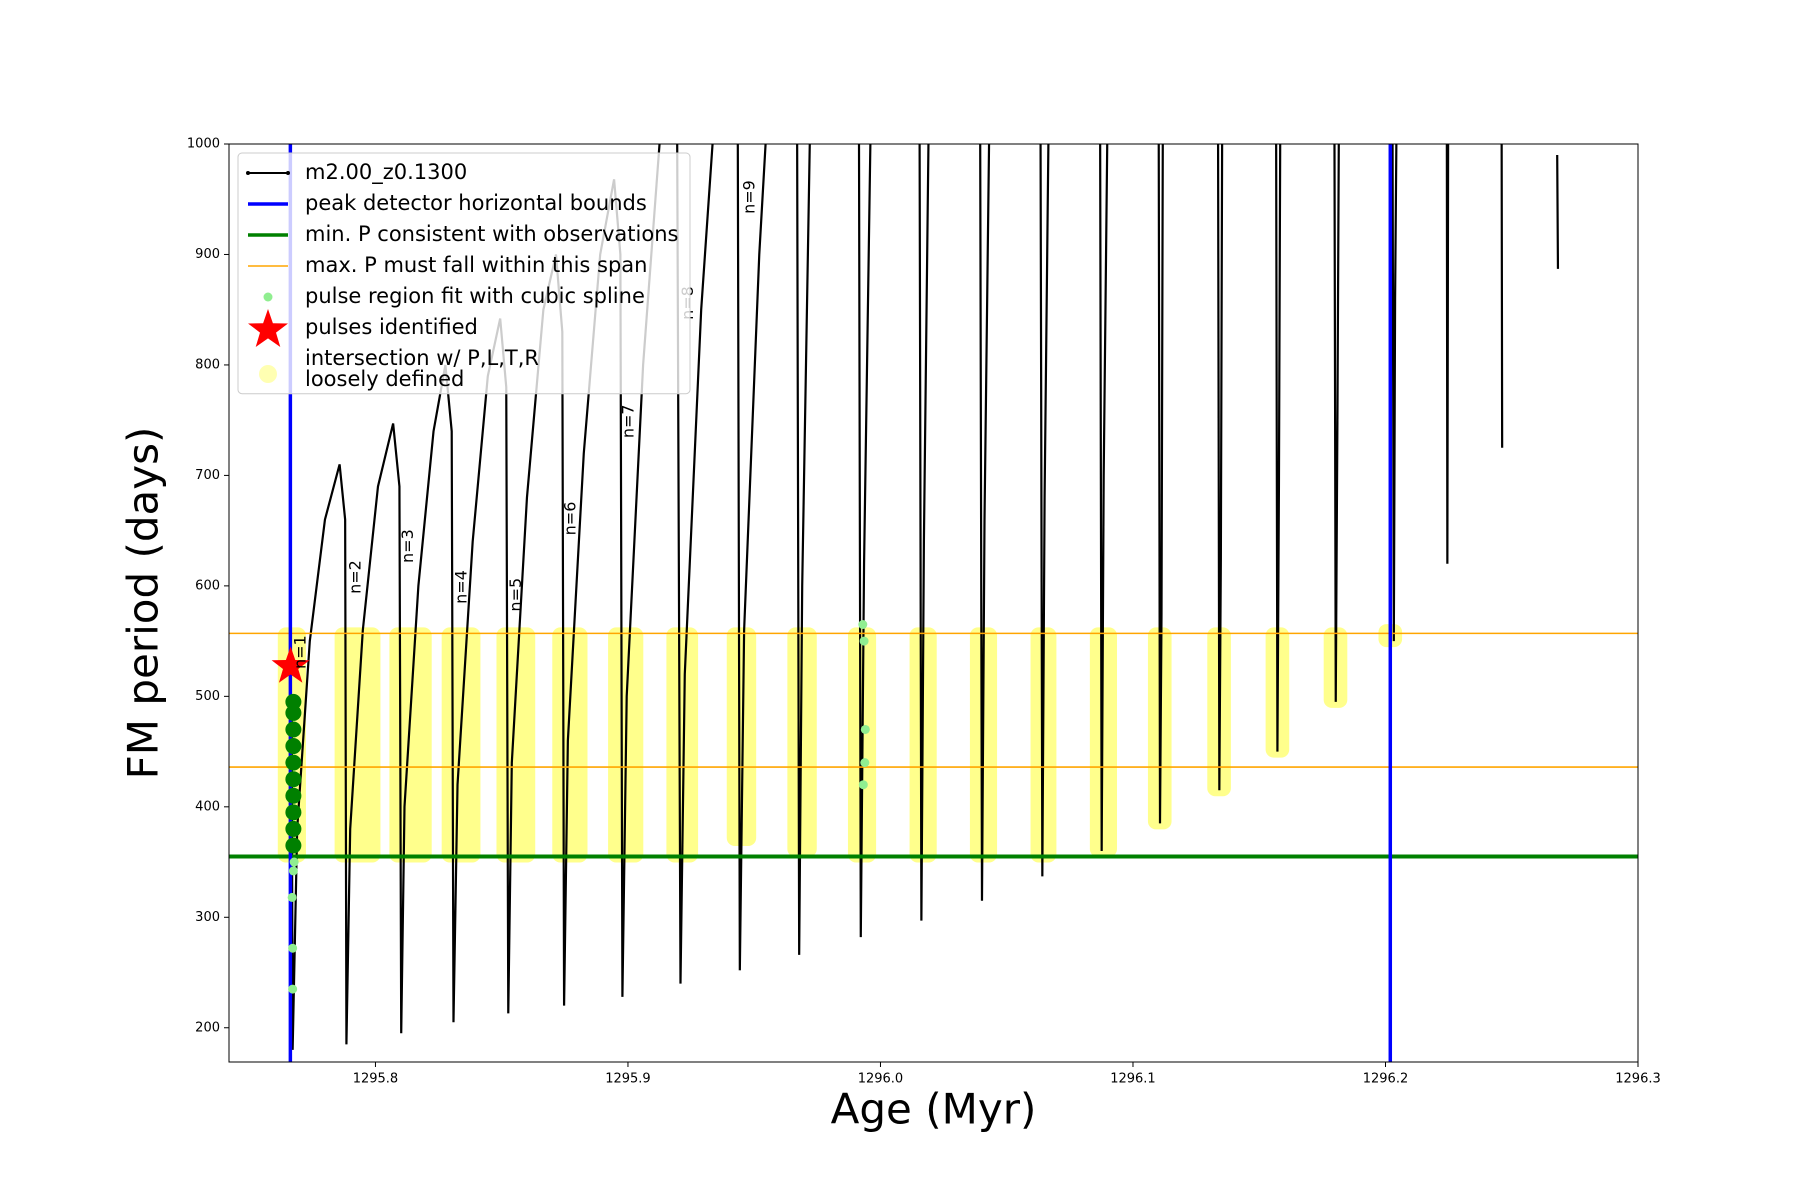 This screenshot has height=1200, width=1800. What do you see at coordinates (207, 1027) in the screenshot?
I see `y-tick-label: 200` at bounding box center [207, 1027].